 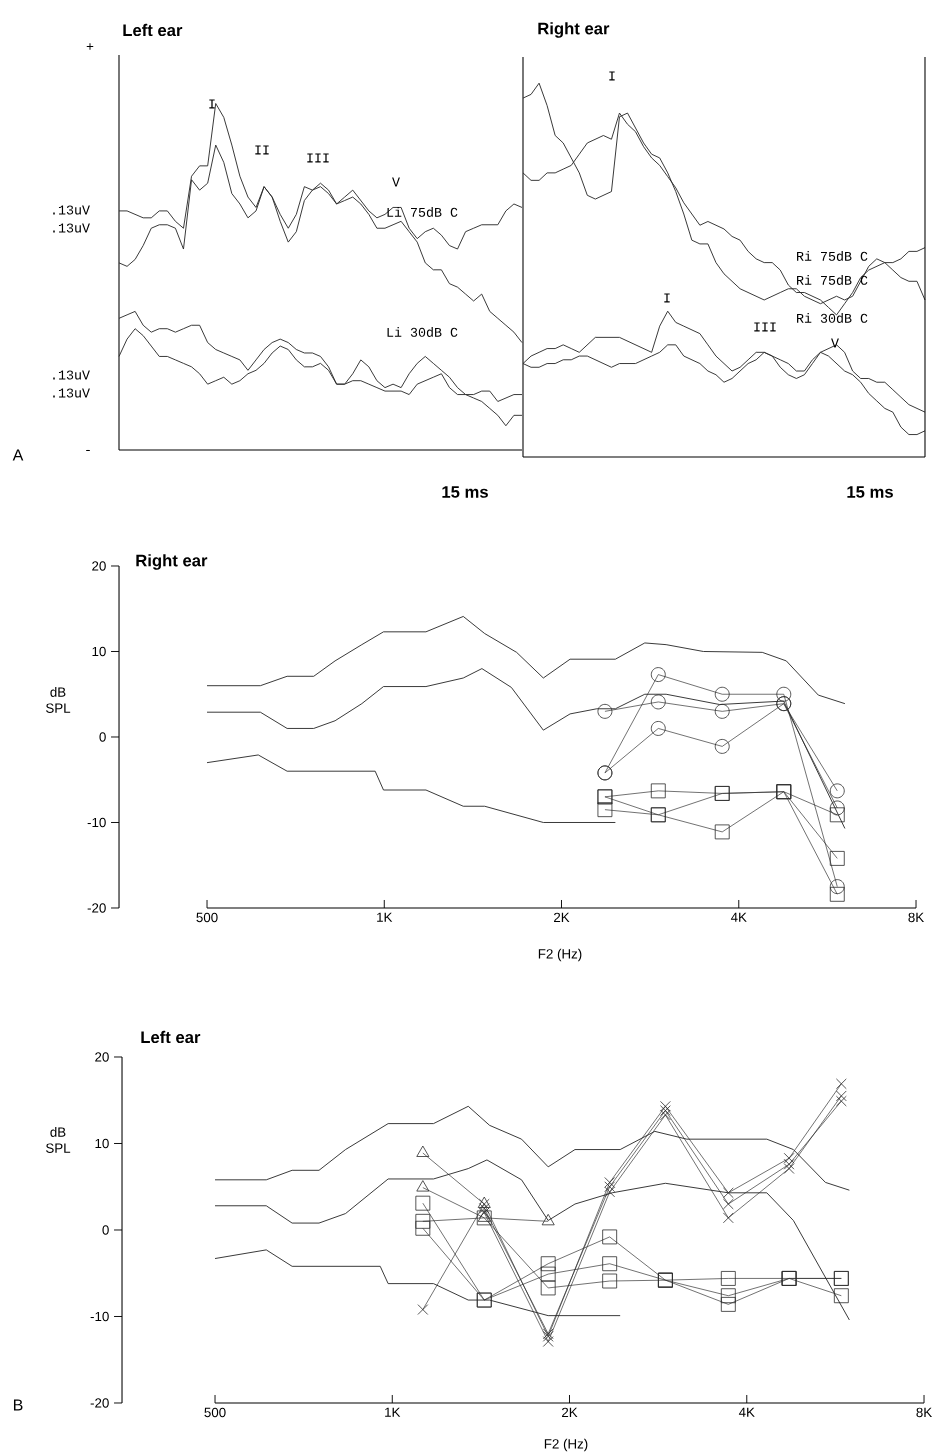 I want to click on annotation: Ri 30dB C, so click(x=832, y=318).